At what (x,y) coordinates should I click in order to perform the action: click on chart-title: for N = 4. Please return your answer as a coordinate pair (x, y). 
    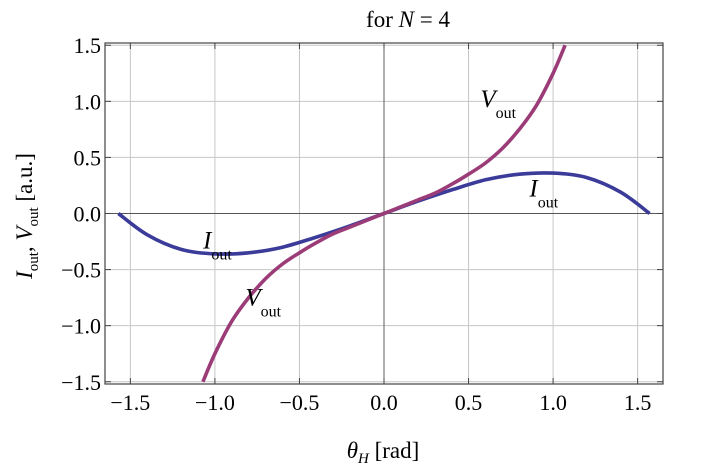
    Looking at the image, I should click on (408, 19).